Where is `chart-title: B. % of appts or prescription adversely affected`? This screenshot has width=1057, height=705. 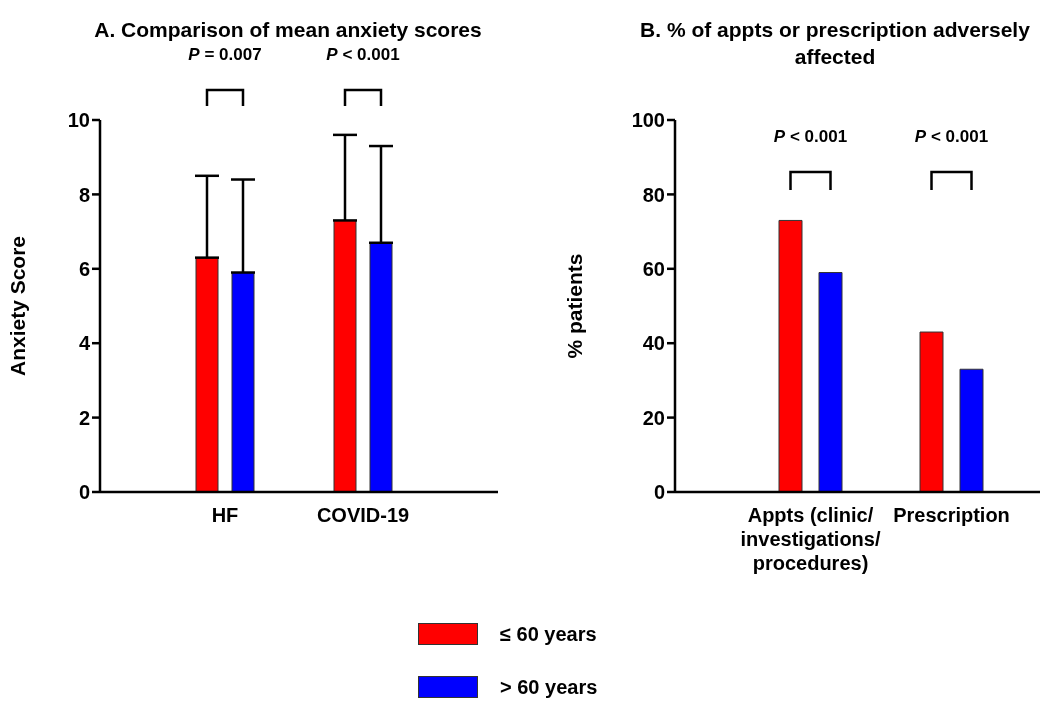
chart-title: B. % of appts or prescription adversely affected is located at coordinates (835, 43).